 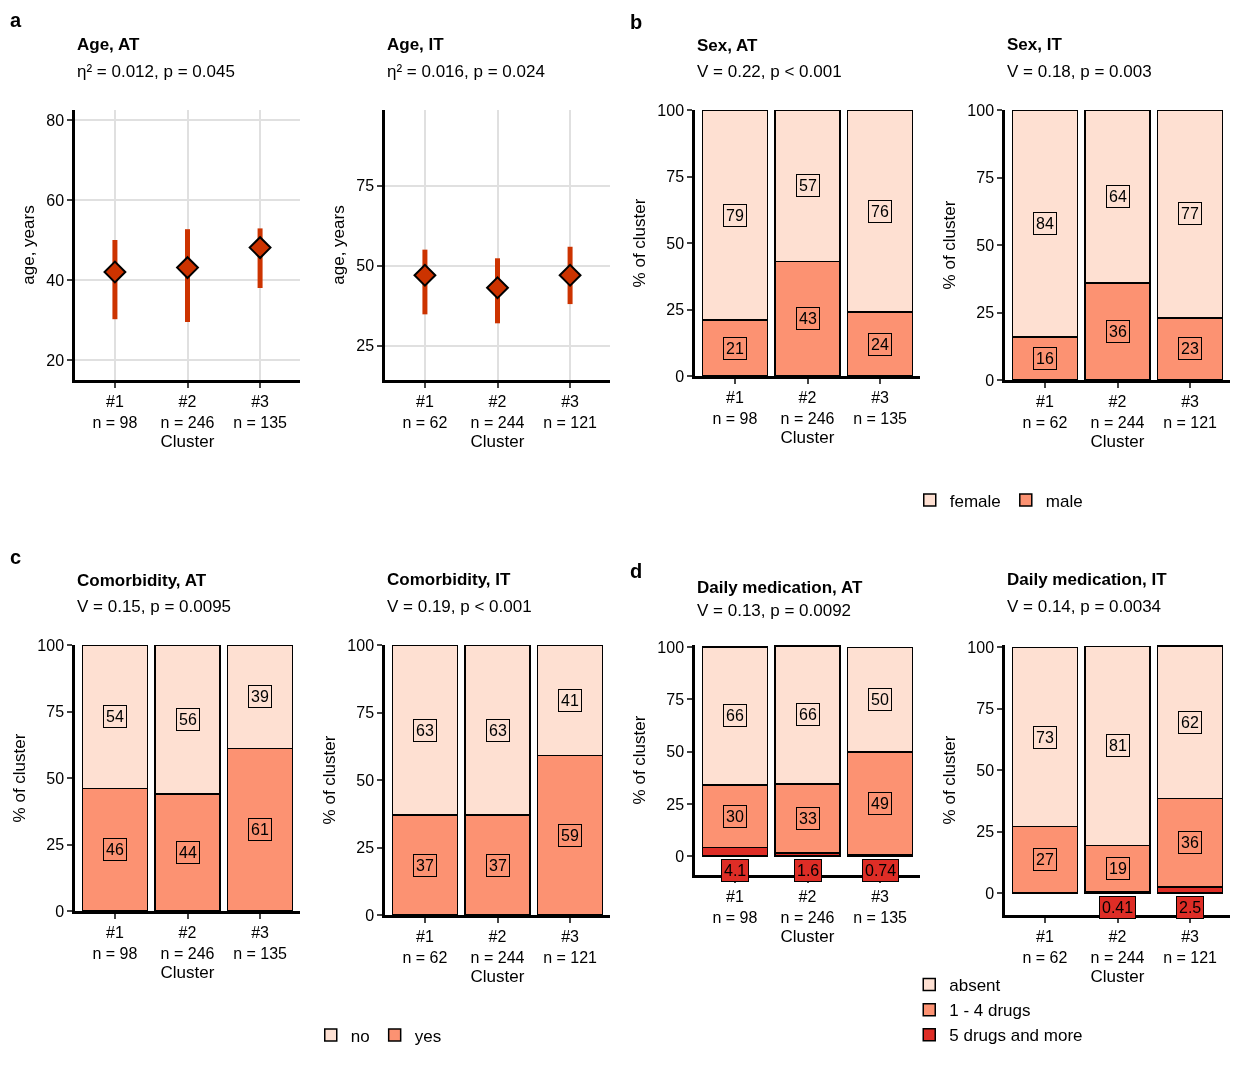 I want to click on y-tick-label: 80, so click(x=55, y=120).